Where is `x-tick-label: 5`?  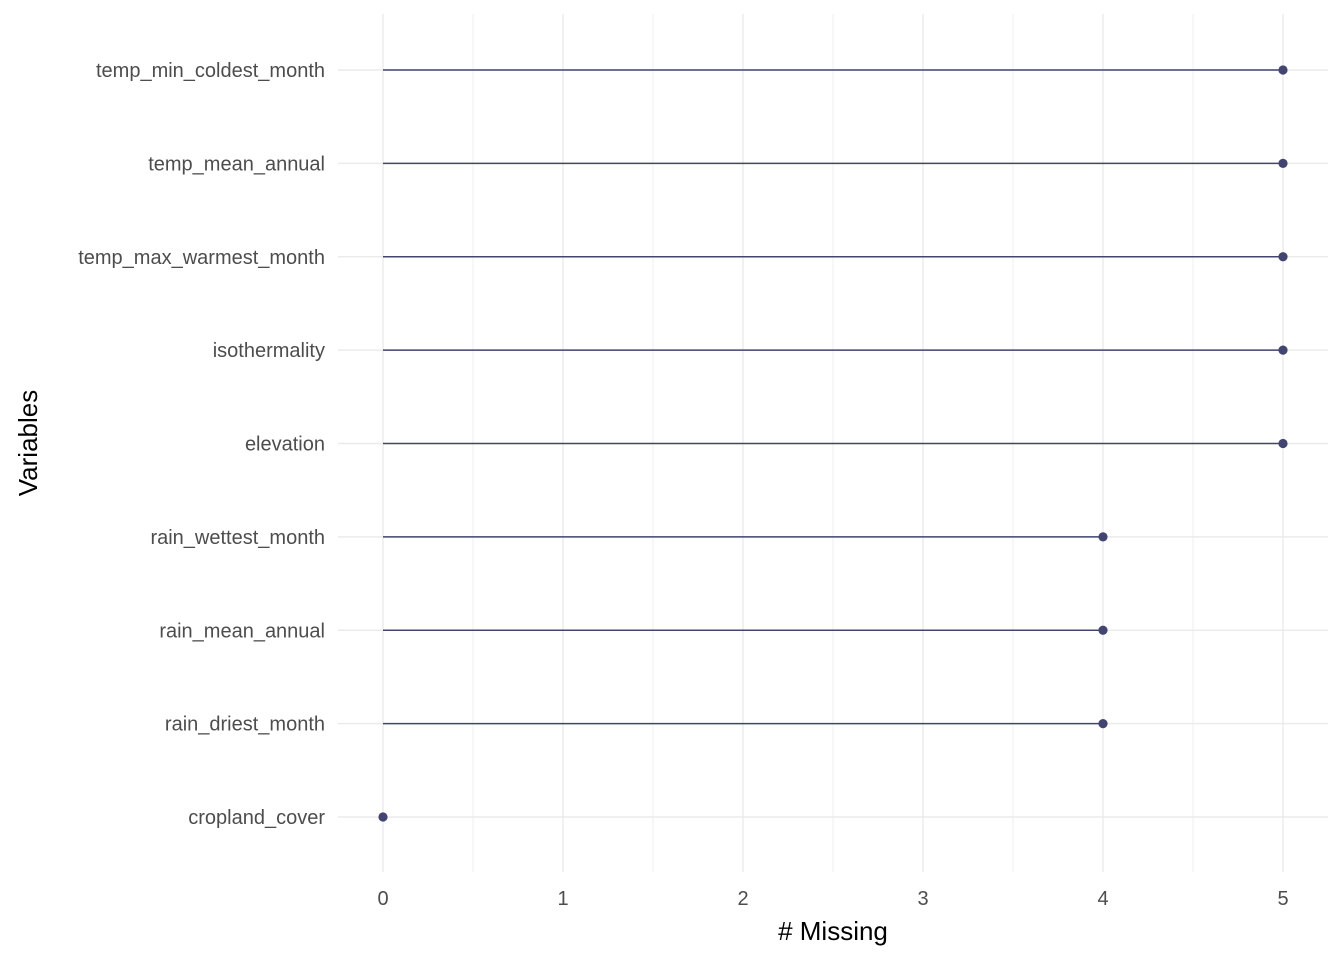
x-tick-label: 5 is located at coordinates (1282, 899).